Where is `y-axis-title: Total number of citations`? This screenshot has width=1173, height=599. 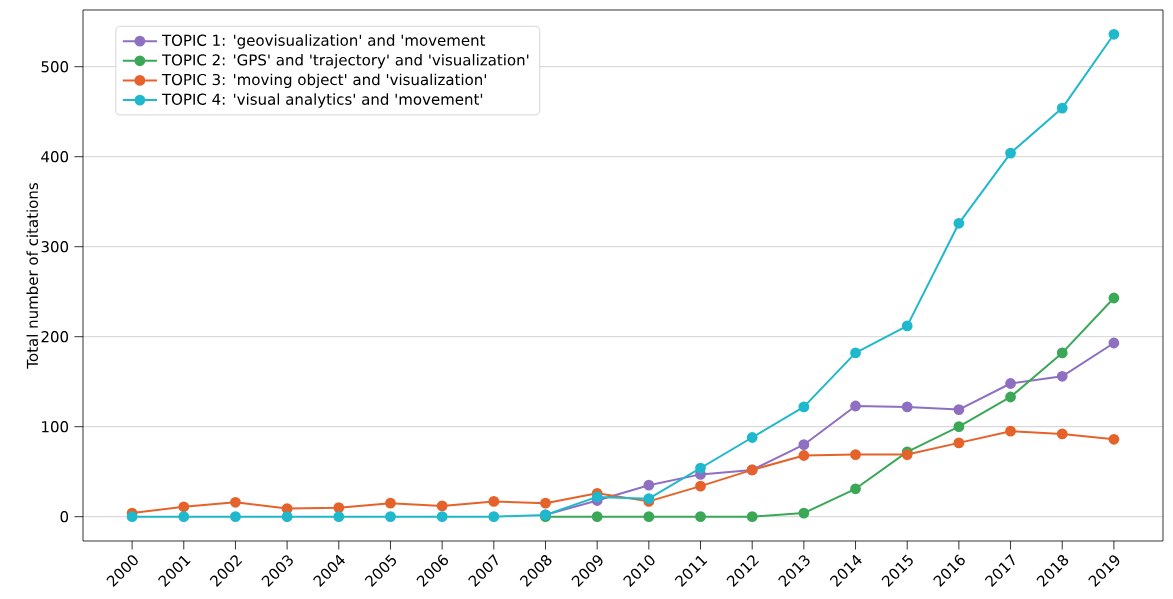
y-axis-title: Total number of citations is located at coordinates (32, 276).